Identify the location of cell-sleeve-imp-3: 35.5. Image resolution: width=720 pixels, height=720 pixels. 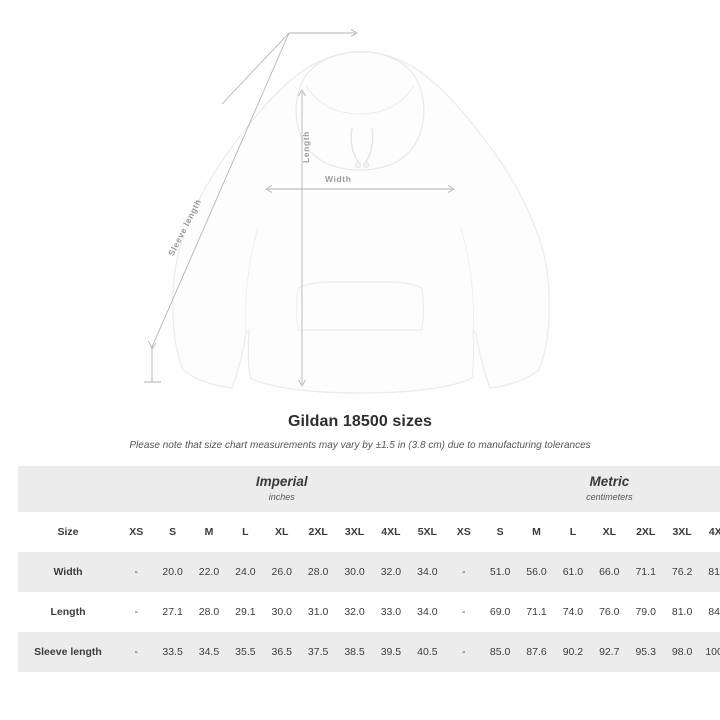
(245, 652).